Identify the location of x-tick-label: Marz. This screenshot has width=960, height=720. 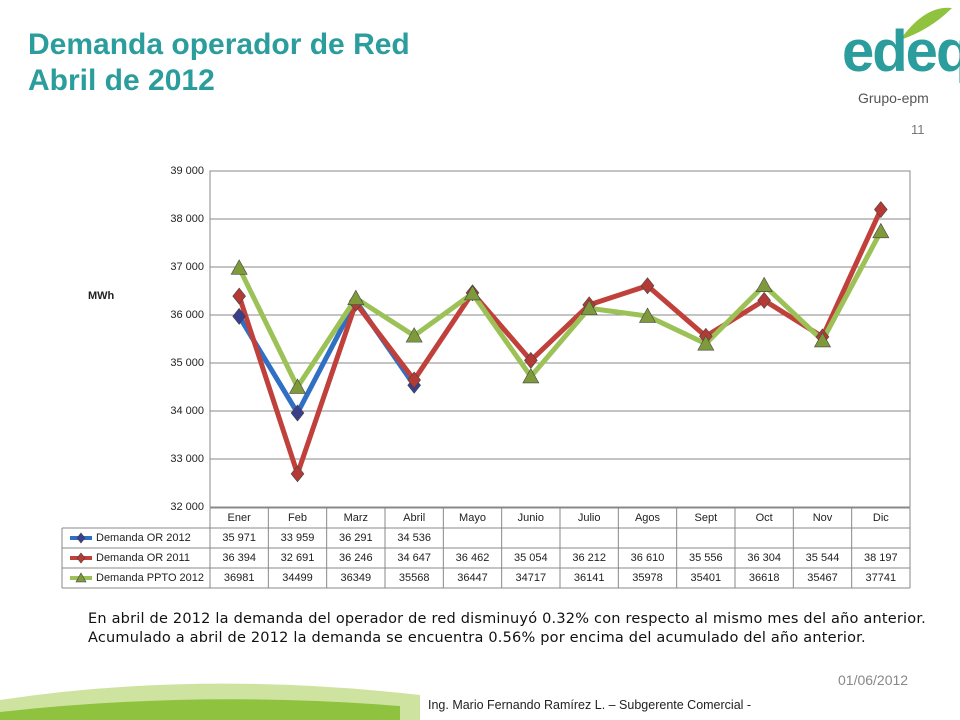
(356, 518).